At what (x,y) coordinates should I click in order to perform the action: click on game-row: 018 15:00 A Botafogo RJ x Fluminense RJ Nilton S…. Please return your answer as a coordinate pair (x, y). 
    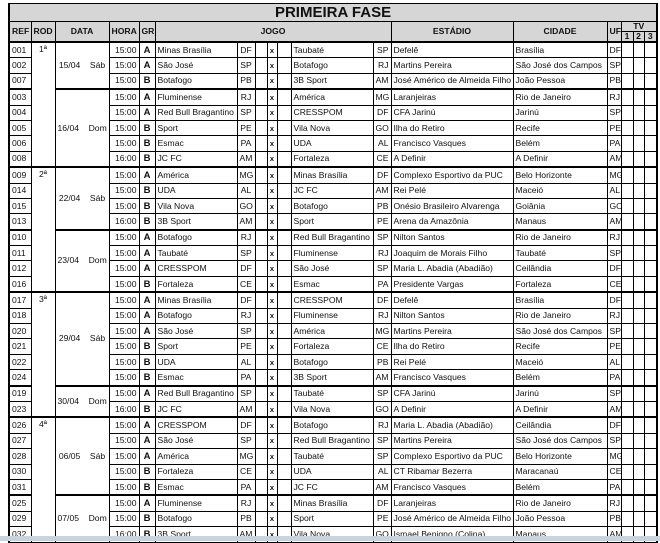
    Looking at the image, I should click on (333, 316).